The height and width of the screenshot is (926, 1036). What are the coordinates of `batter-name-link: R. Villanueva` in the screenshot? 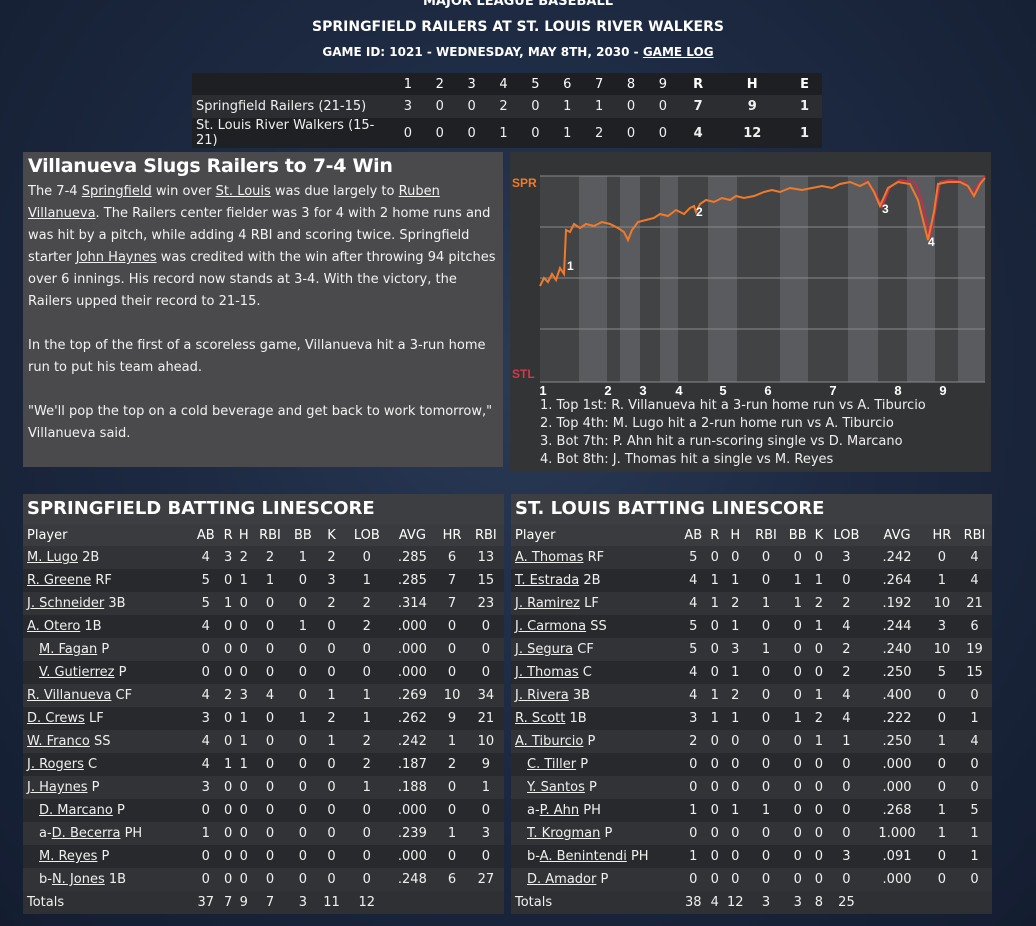 It's located at (69, 695).